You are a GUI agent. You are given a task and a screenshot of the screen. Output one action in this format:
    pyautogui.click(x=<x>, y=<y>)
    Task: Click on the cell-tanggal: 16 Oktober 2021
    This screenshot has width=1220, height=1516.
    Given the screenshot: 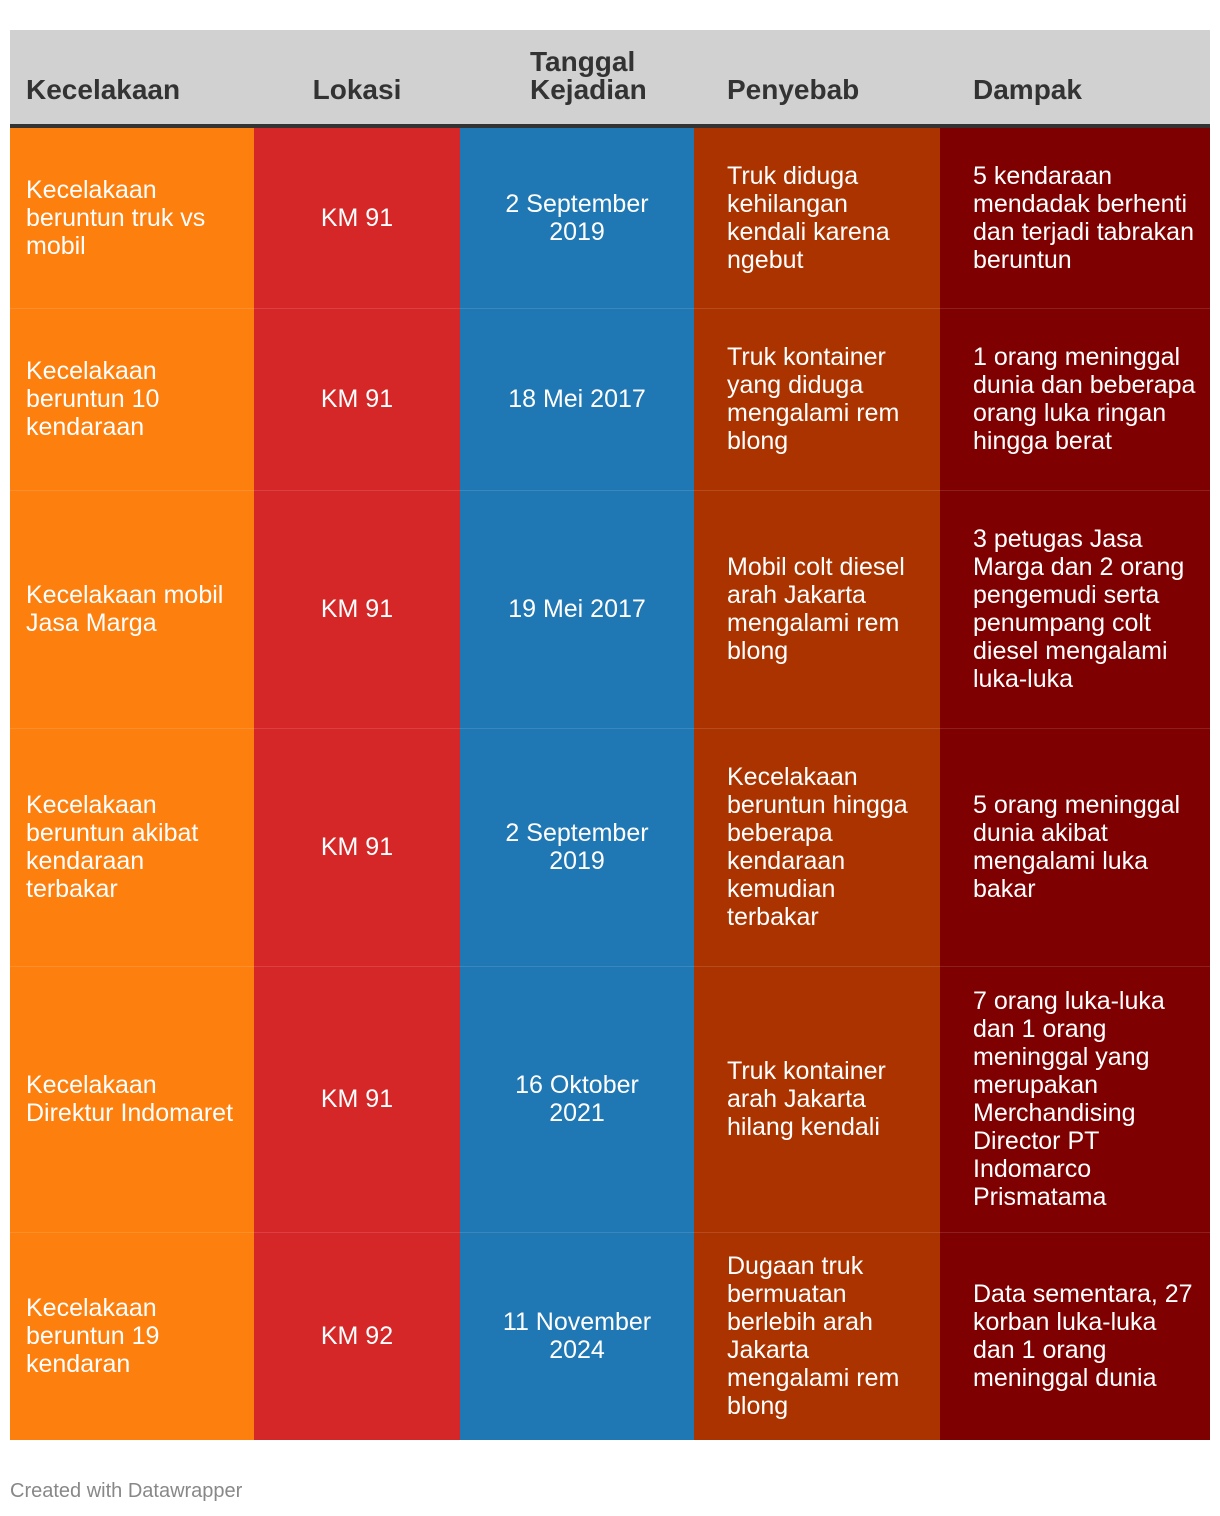 What is the action you would take?
    pyautogui.click(x=577, y=1098)
    